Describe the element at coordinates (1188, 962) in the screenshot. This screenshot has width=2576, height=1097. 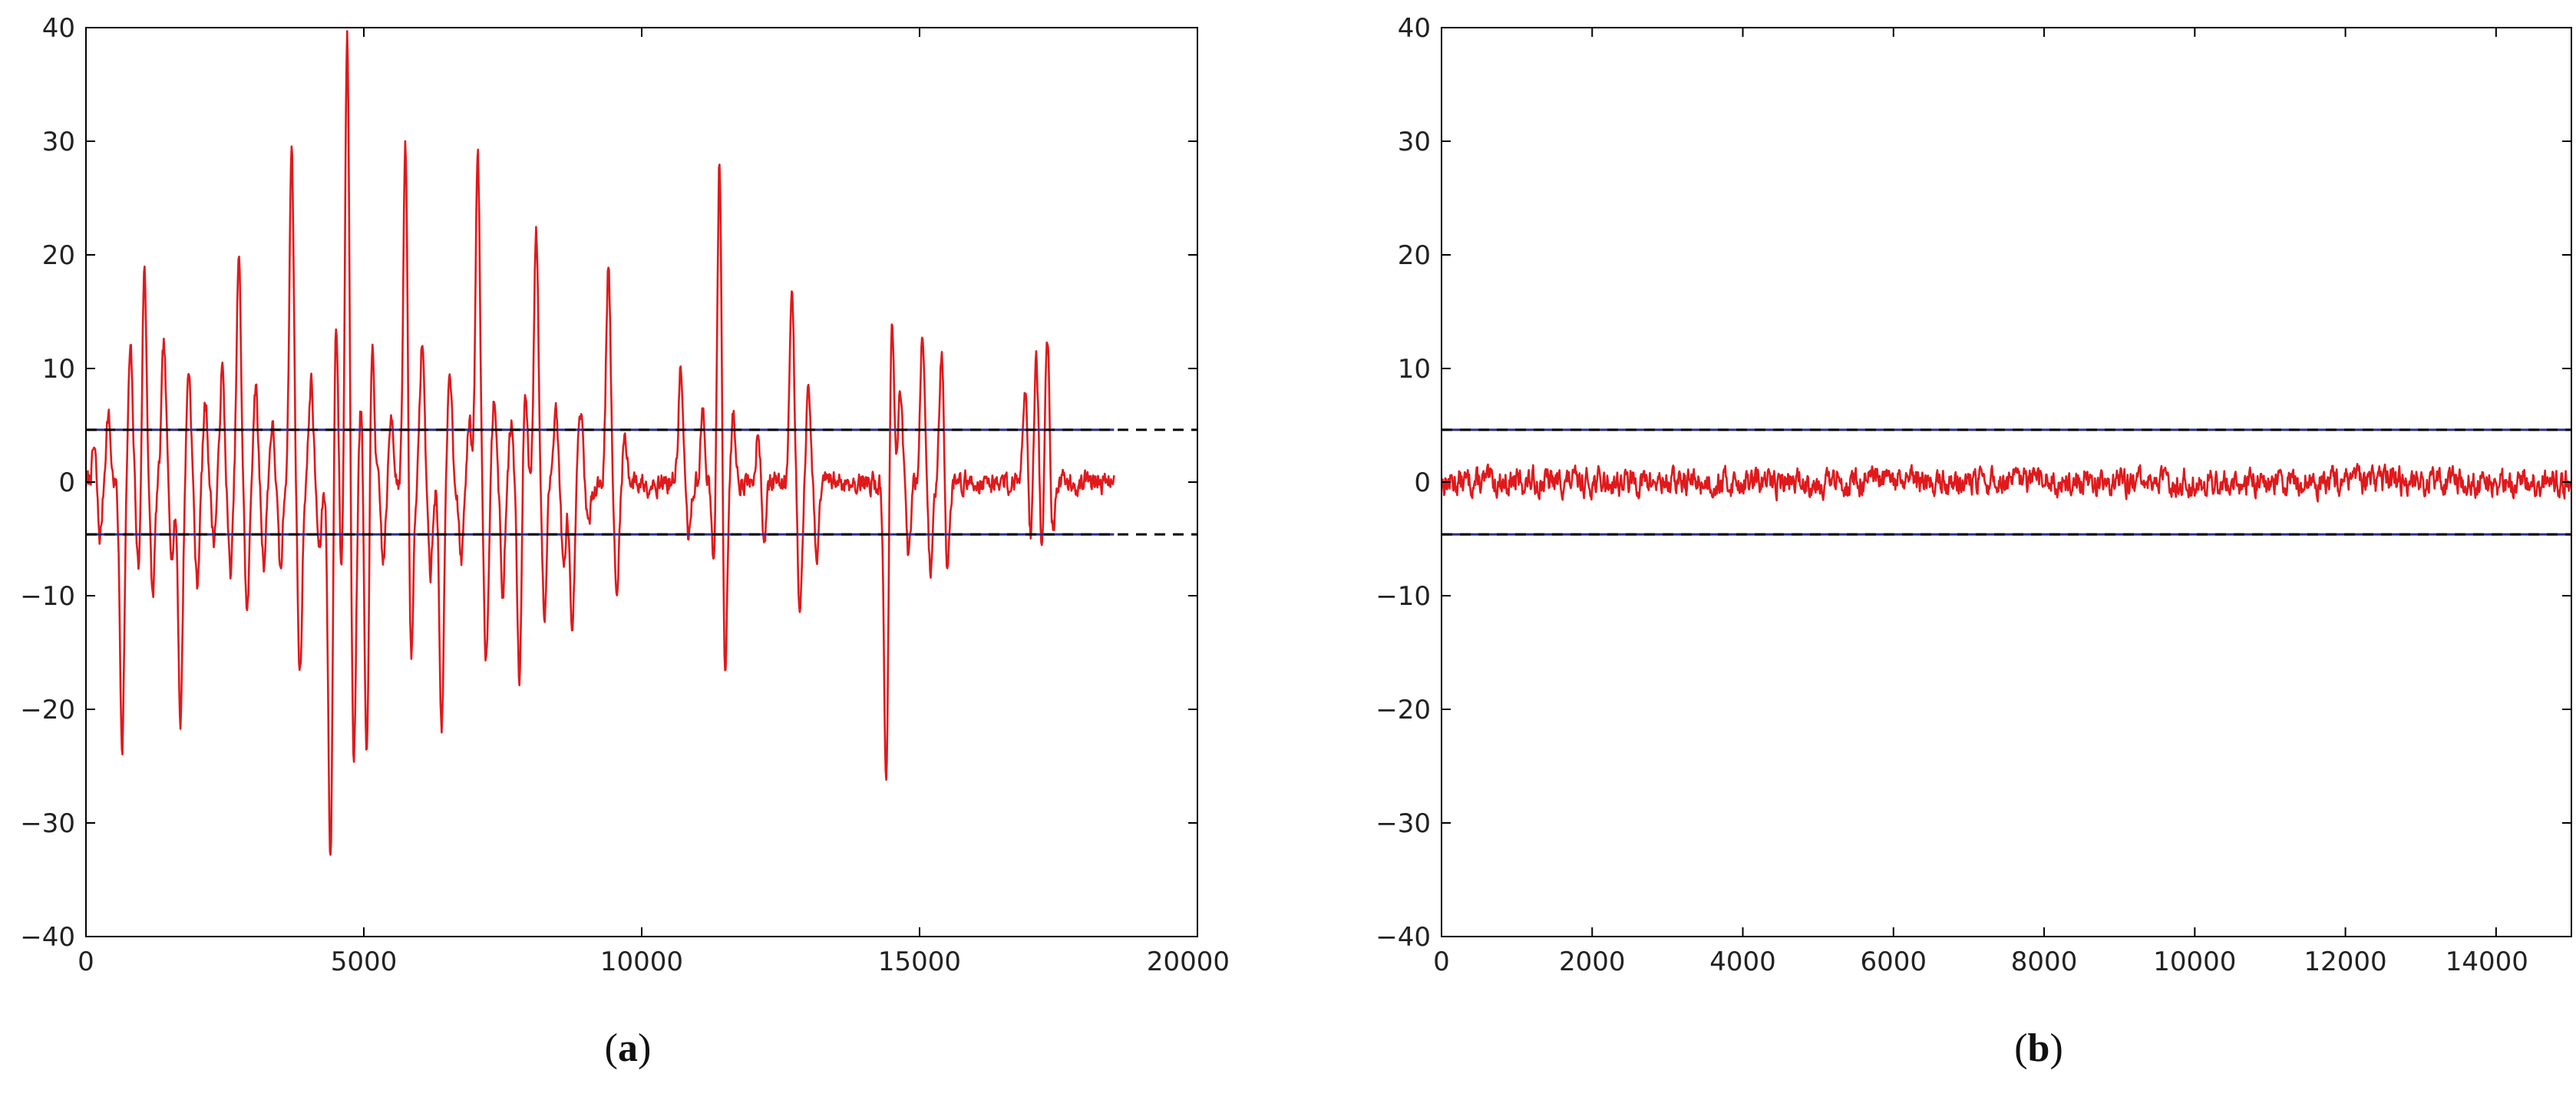
I see `x-tick-label: 20000` at that location.